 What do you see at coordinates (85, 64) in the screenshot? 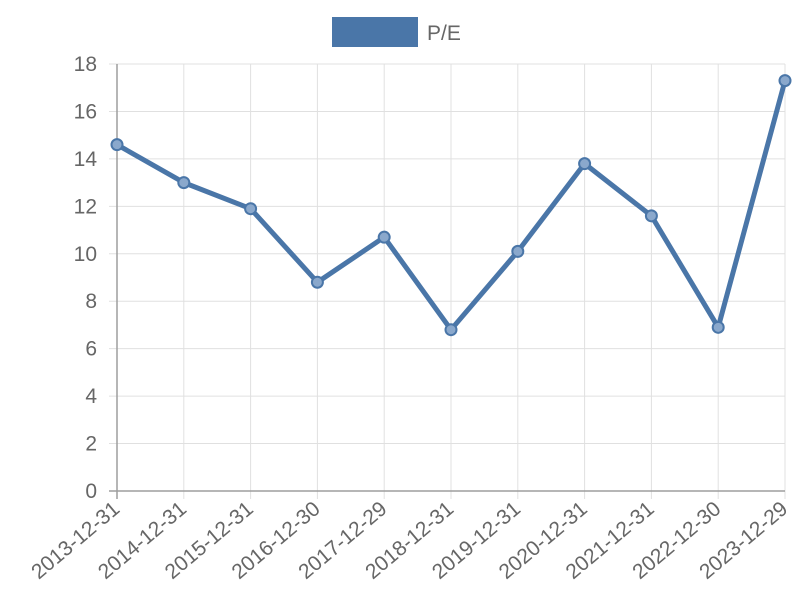
I see `y-tick-label: 18` at bounding box center [85, 64].